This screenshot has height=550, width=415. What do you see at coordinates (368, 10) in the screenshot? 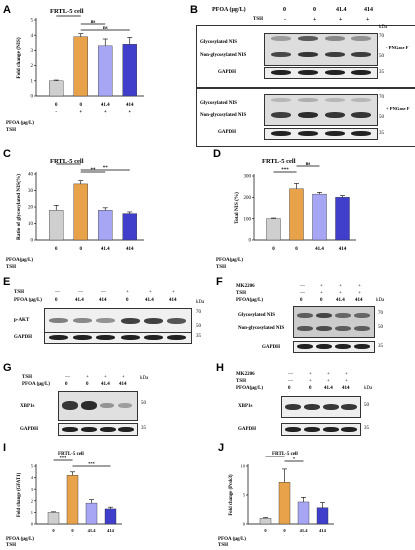
I see `b-pfoa-3: 414` at bounding box center [368, 10].